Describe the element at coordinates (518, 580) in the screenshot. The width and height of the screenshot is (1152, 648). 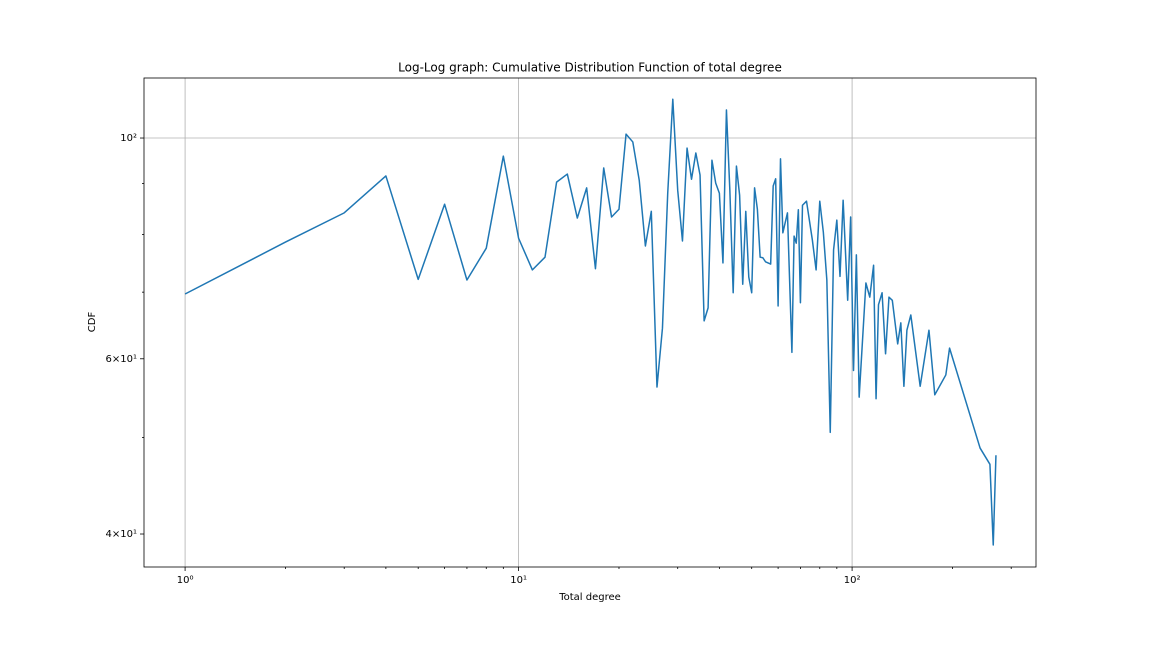
I see `x-tick-label: 10¹` at that location.